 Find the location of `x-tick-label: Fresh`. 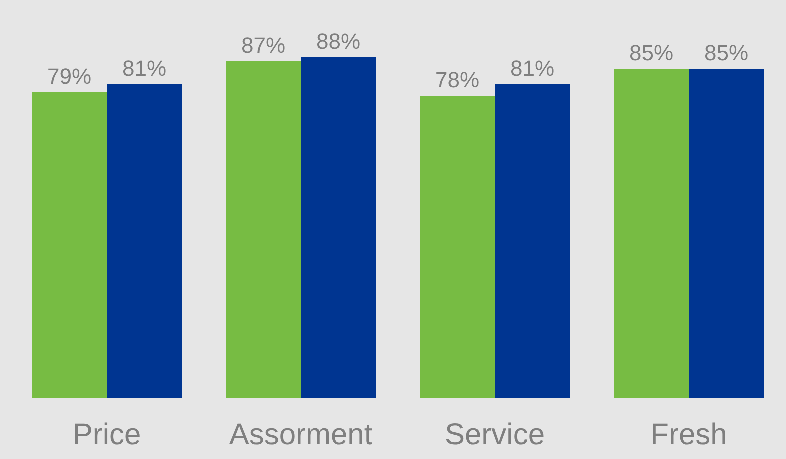

x-tick-label: Fresh is located at coordinates (689, 435).